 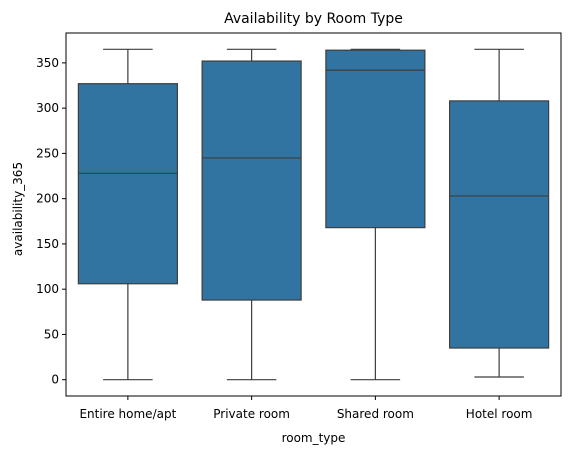 I want to click on x-tick-label: Entire home/apt, so click(x=127, y=414).